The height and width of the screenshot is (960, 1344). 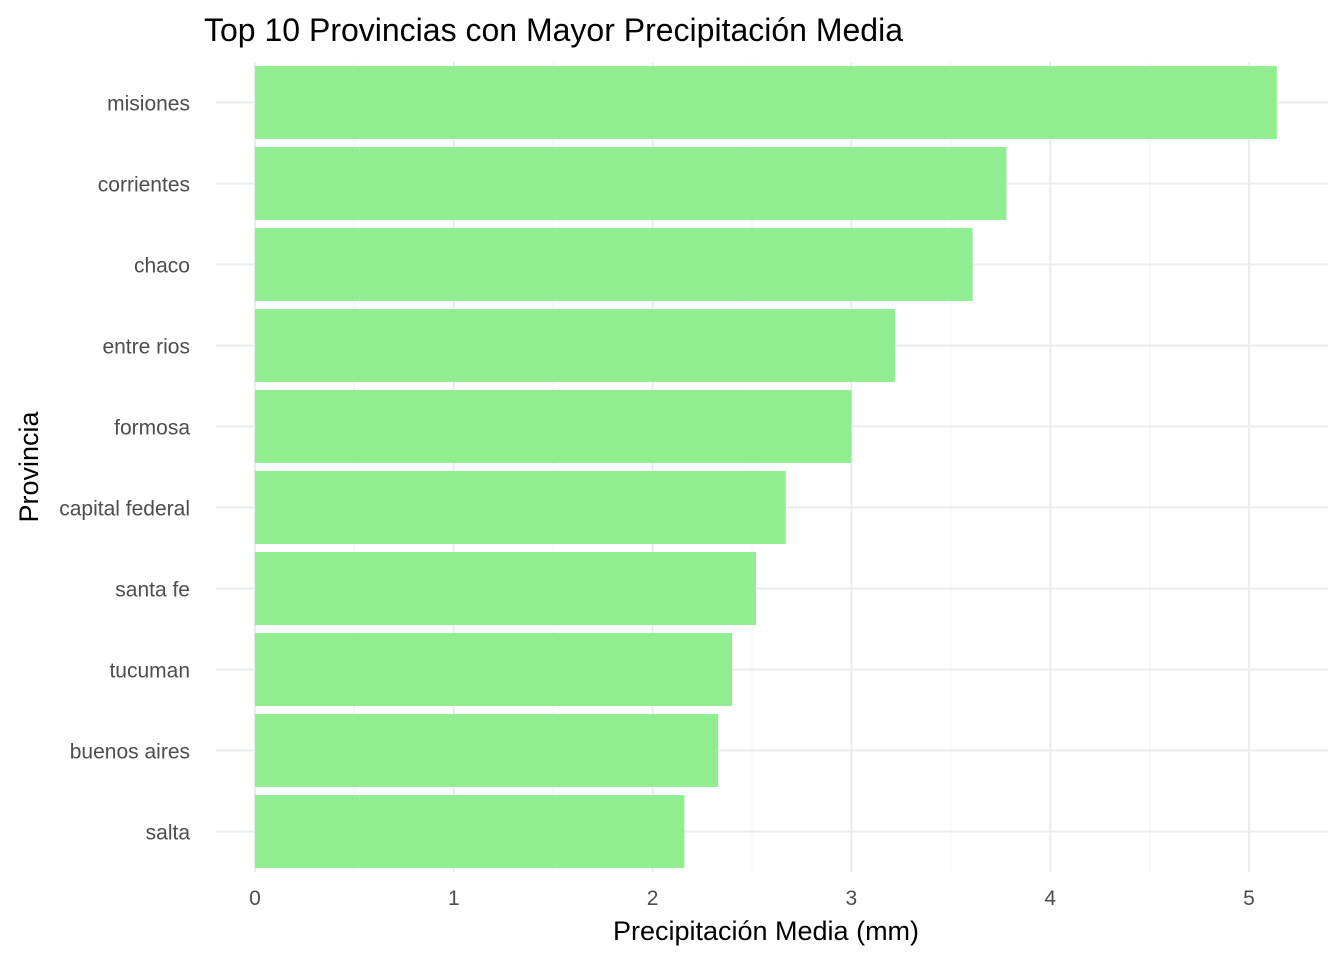 I want to click on y-tick-label: salta, so click(x=168, y=833).